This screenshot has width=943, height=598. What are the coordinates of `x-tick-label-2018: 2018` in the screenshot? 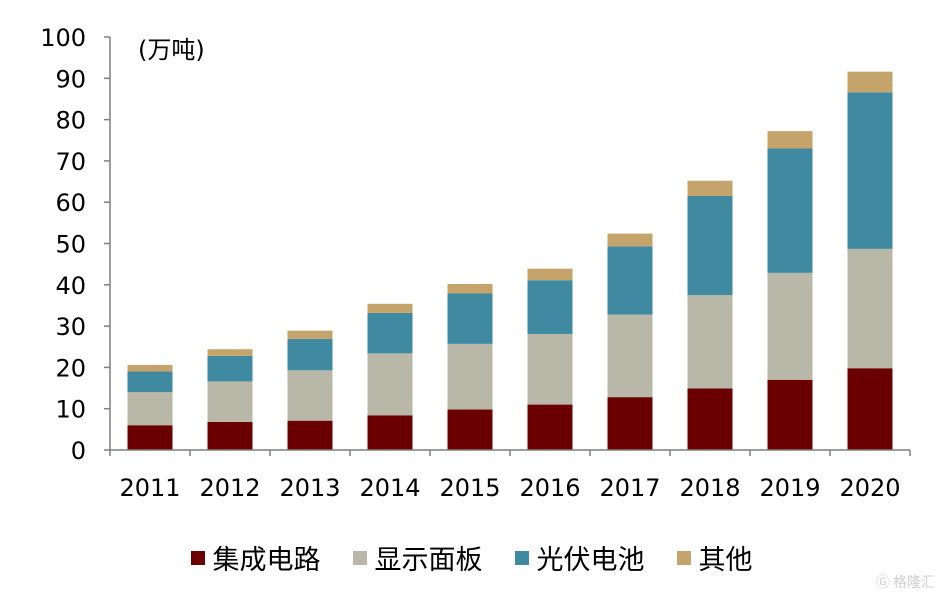 It's located at (709, 488).